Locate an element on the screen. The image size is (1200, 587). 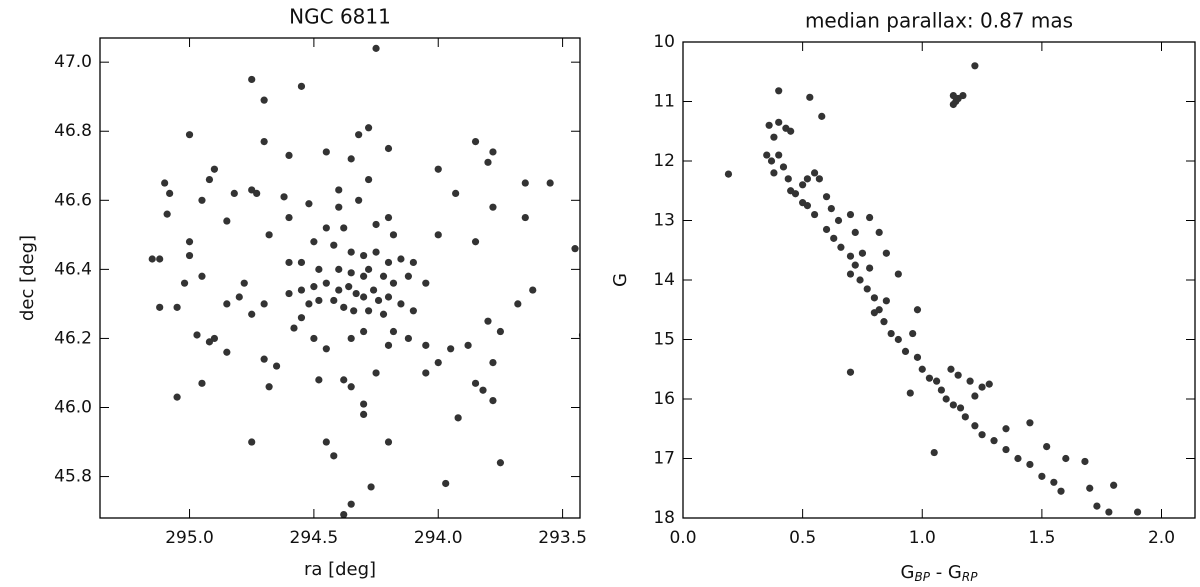
x-axis-label-part: RP is located at coordinates (970, 577).